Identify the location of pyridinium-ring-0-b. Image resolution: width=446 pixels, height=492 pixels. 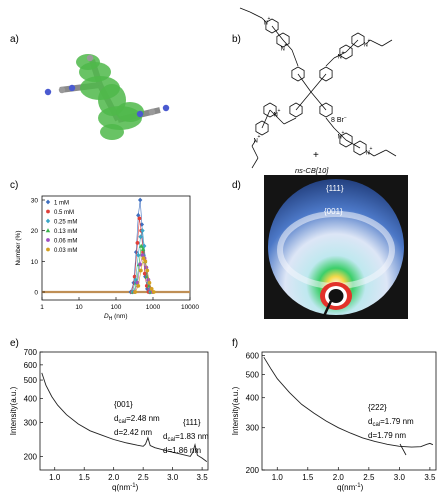
(272, 26).